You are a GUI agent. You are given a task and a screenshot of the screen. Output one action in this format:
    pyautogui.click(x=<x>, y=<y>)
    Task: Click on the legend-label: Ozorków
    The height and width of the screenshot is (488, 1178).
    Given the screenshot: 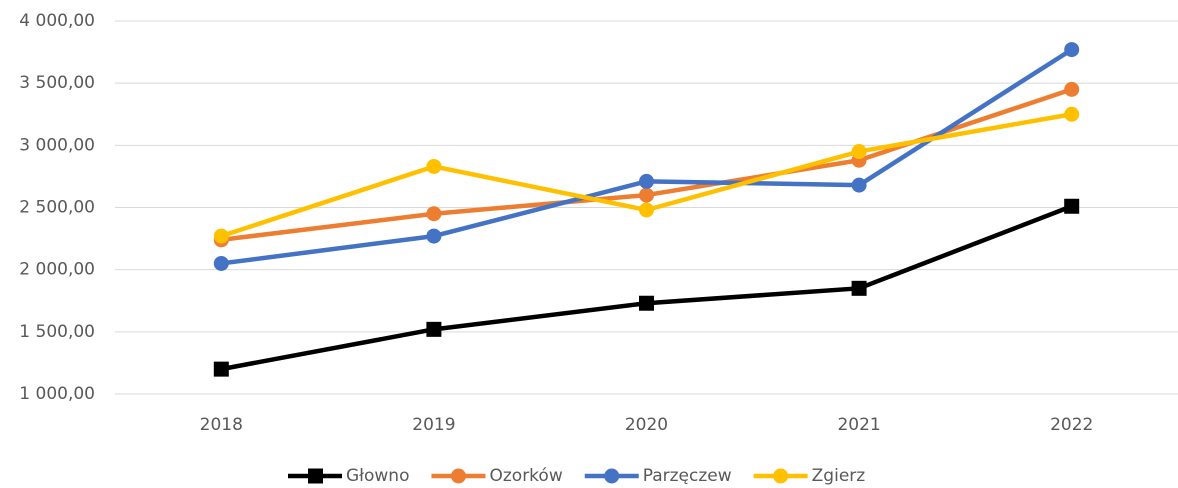 What is the action you would take?
    pyautogui.click(x=525, y=476)
    